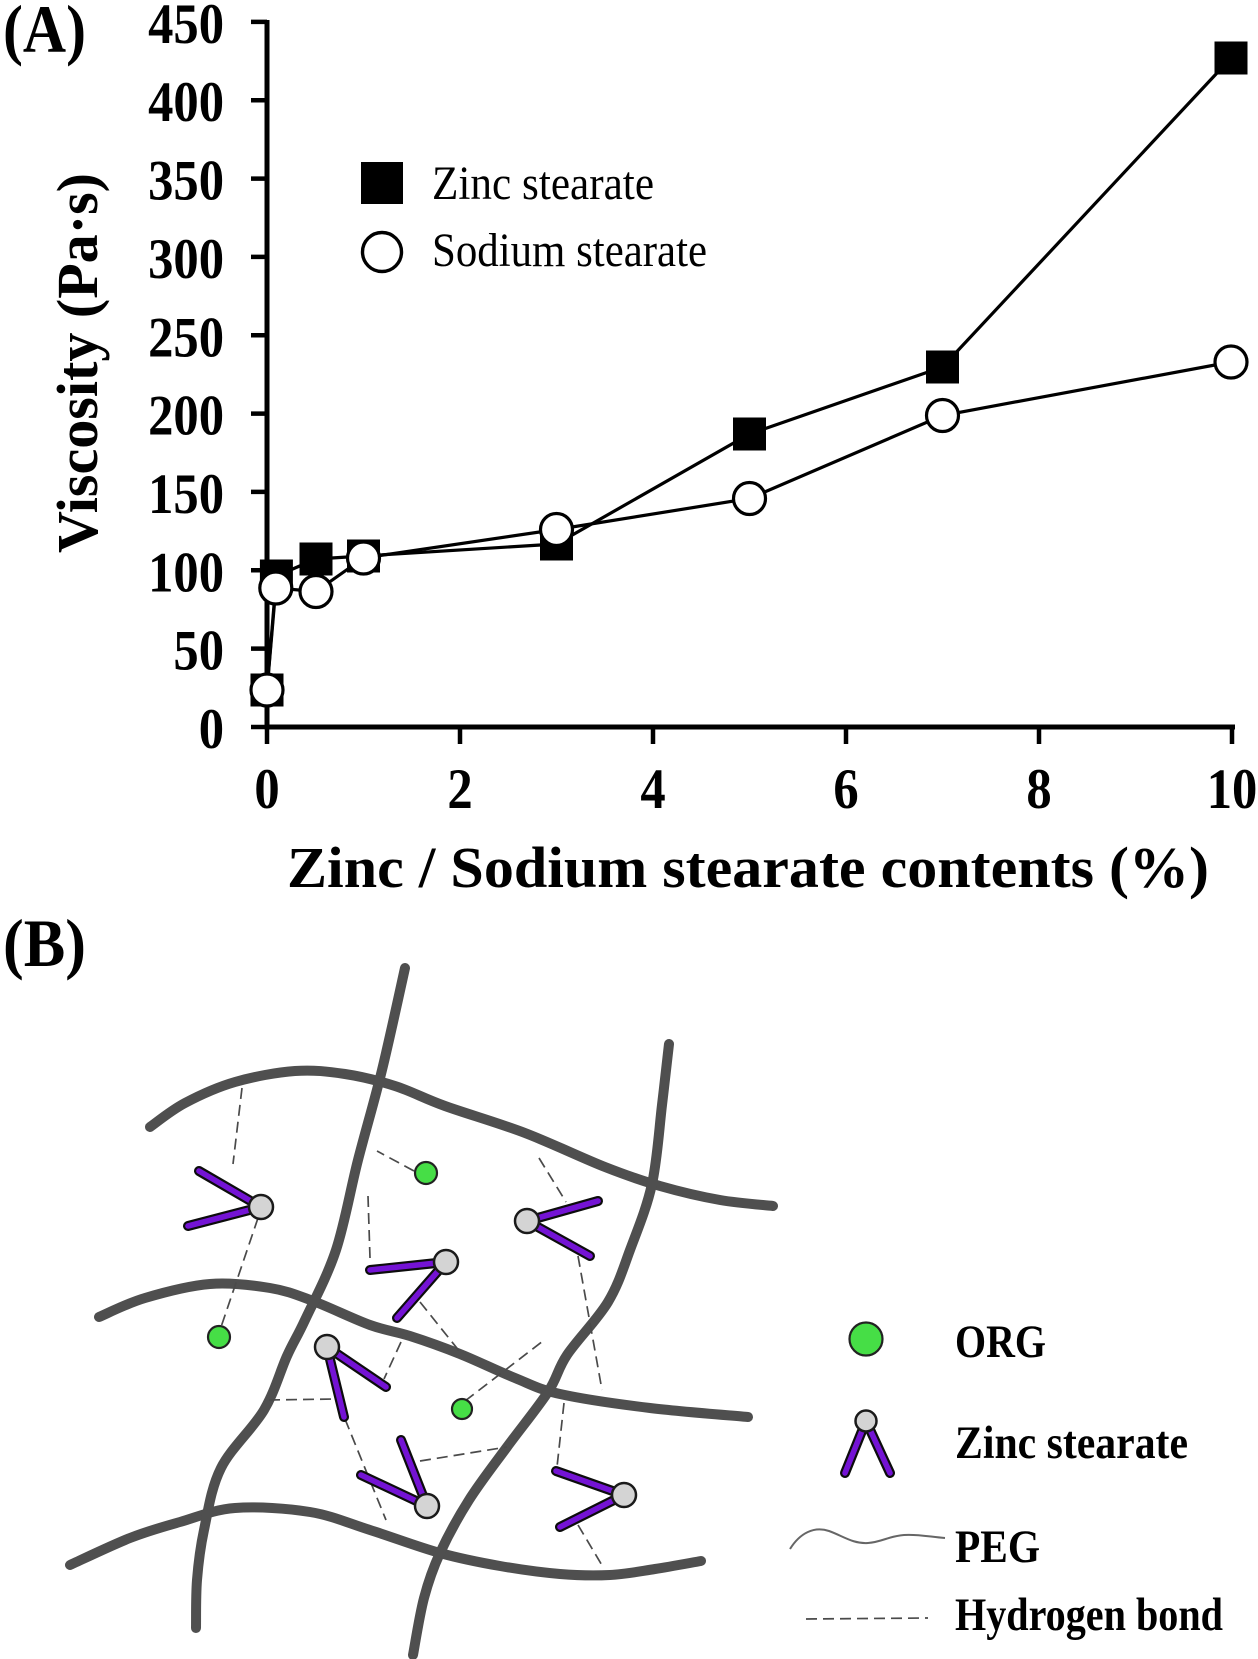 The width and height of the screenshot is (1258, 1659). I want to click on svg-text: 10, so click(1232, 789).